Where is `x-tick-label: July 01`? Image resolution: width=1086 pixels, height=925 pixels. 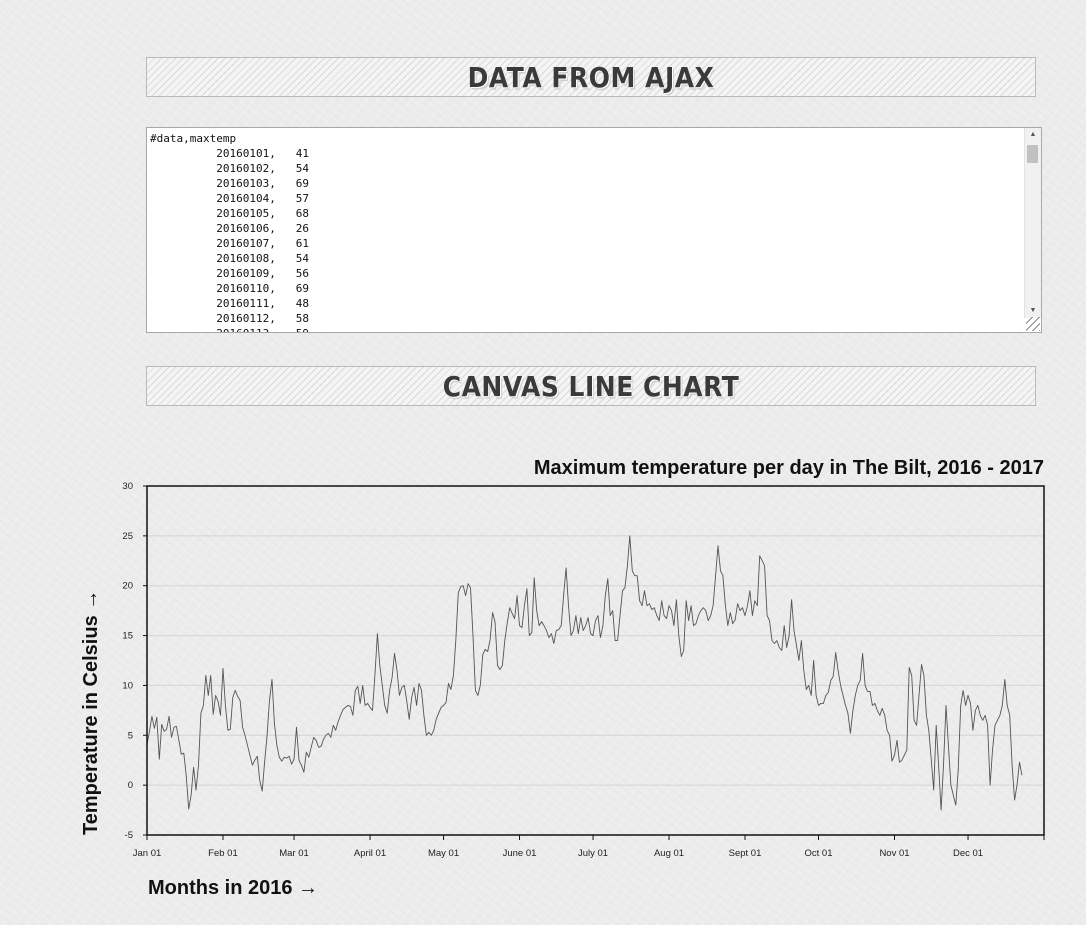 x-tick-label: July 01 is located at coordinates (593, 853).